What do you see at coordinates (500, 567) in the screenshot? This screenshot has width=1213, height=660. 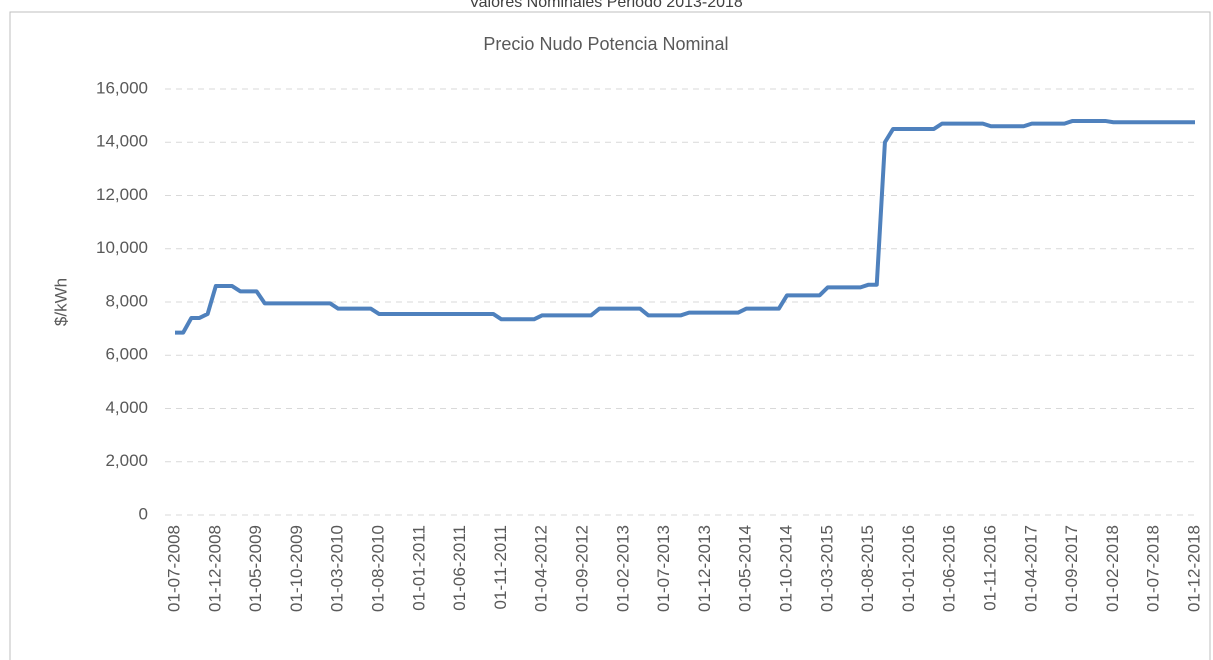 I see `x-tick-label: 01-11-2011` at bounding box center [500, 567].